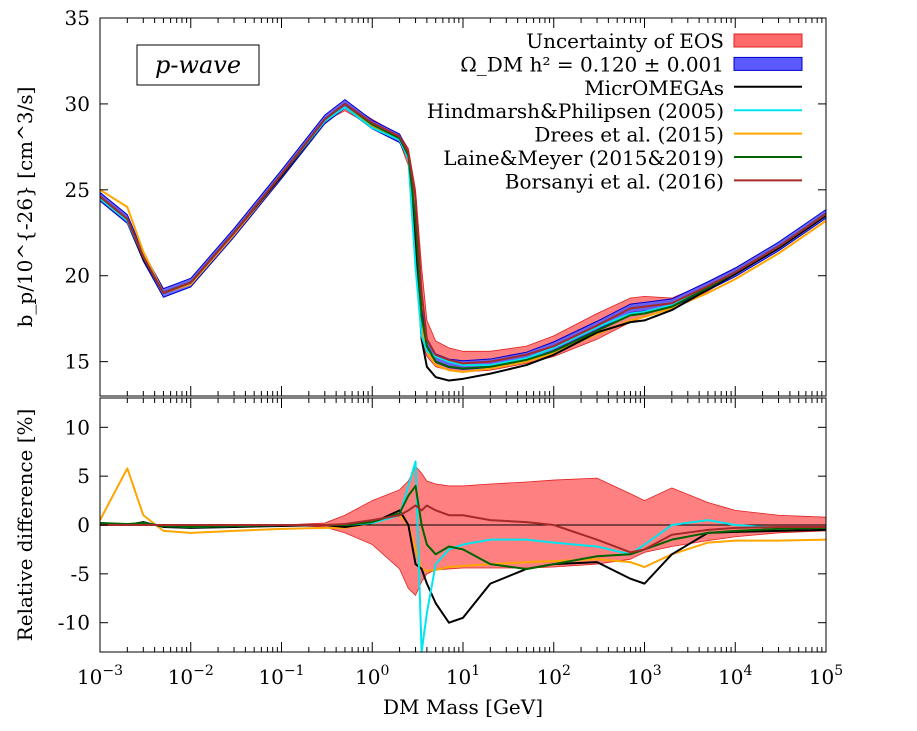  Describe the element at coordinates (735, 676) in the screenshot. I see `x-tick-label: 10⁴` at that location.